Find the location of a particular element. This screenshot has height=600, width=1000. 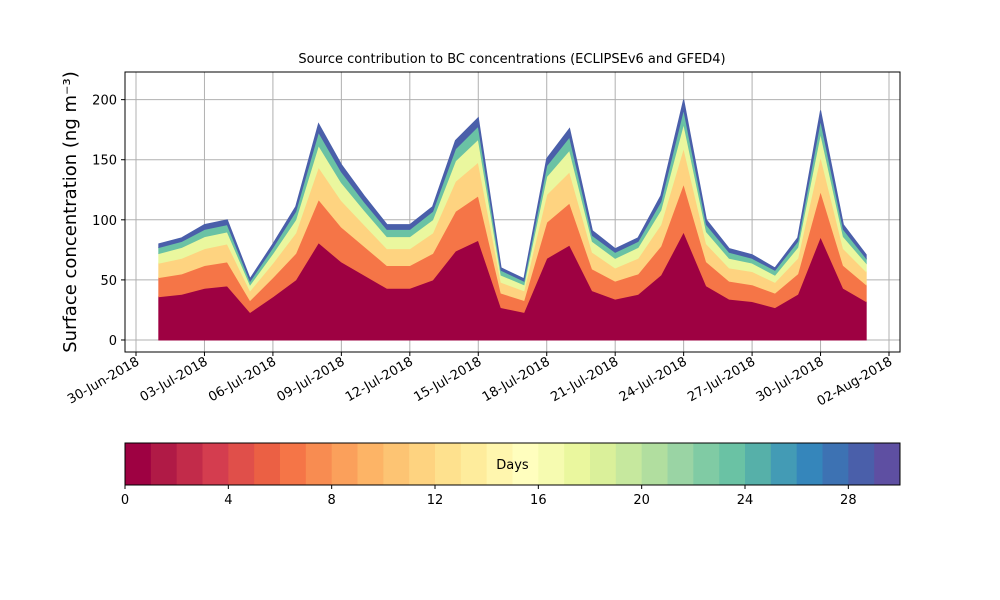

x-tick-label: 27-Jul-2018 is located at coordinates (721, 379).